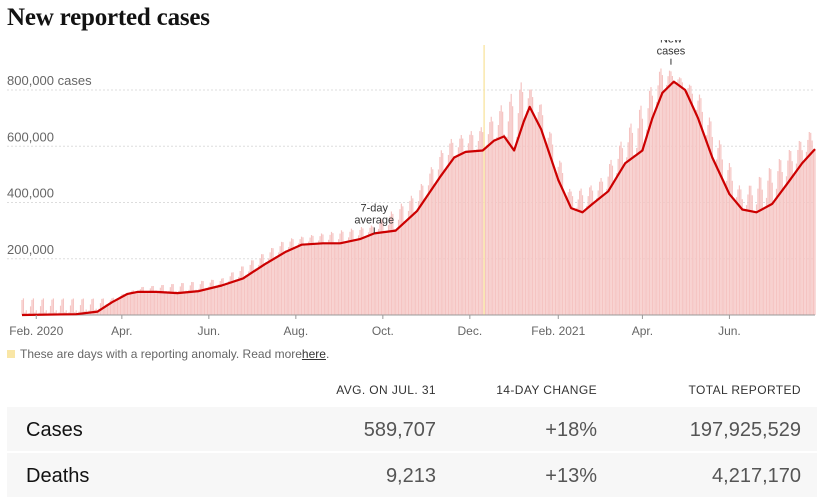  What do you see at coordinates (671, 43) in the screenshot?
I see `annotation-label: New` at bounding box center [671, 43].